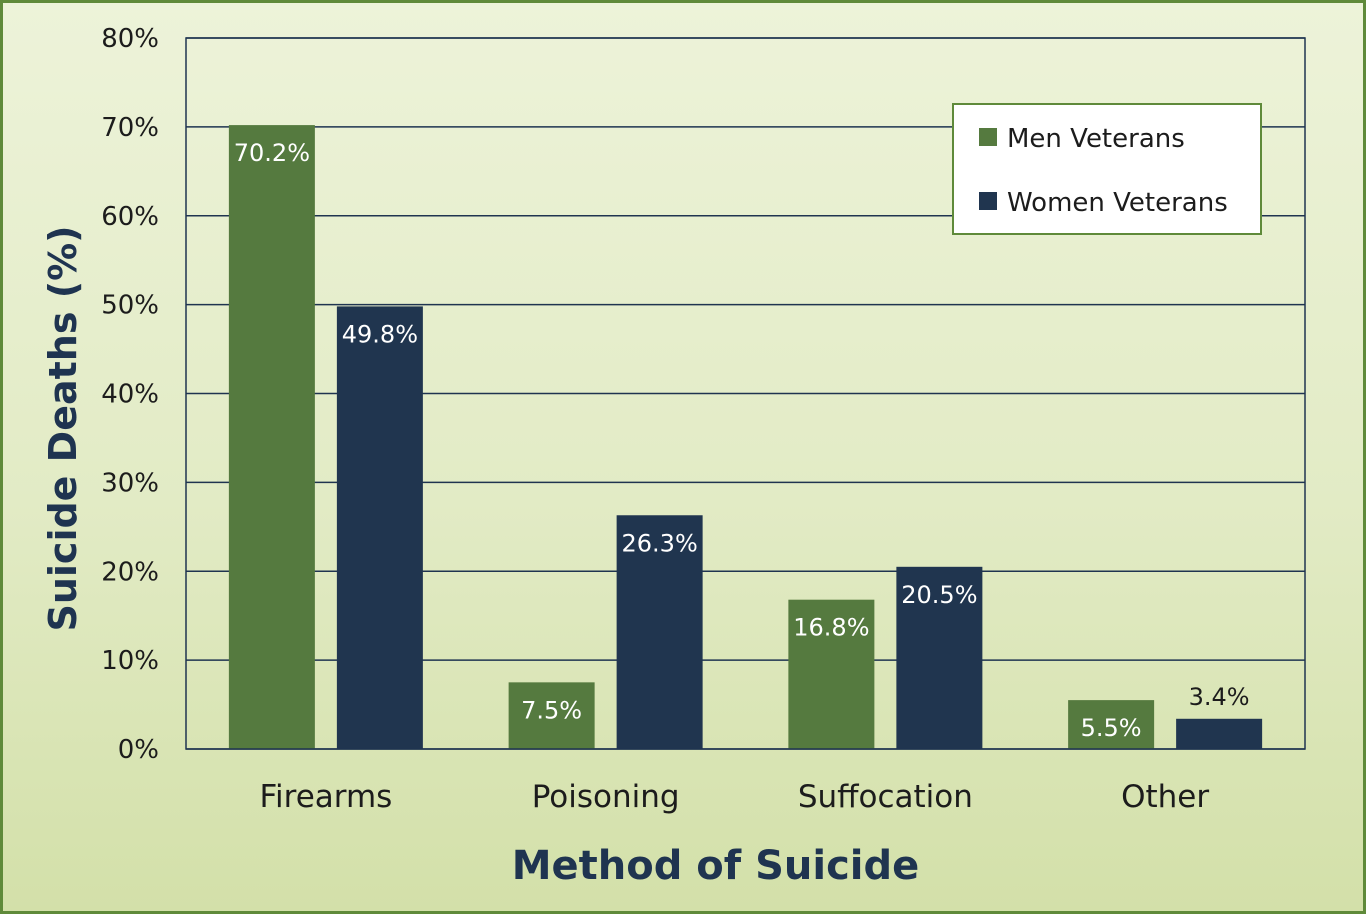 The height and width of the screenshot is (914, 1366). I want to click on y-tick-label: 80%, so click(130, 39).